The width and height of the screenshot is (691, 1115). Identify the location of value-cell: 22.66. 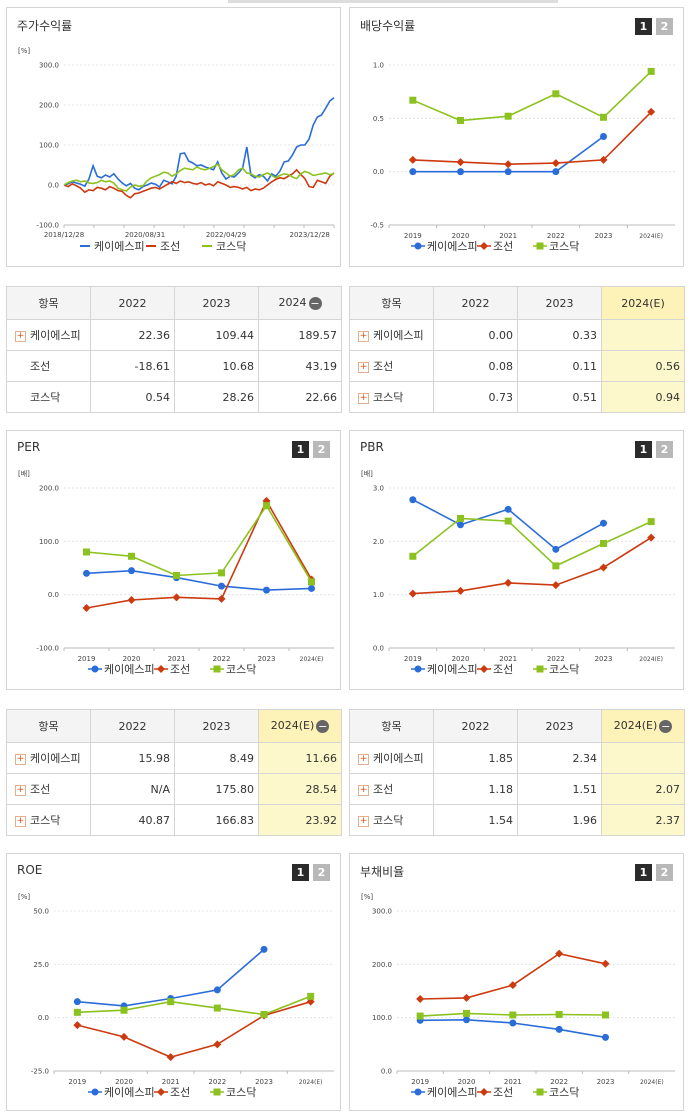
(300, 397).